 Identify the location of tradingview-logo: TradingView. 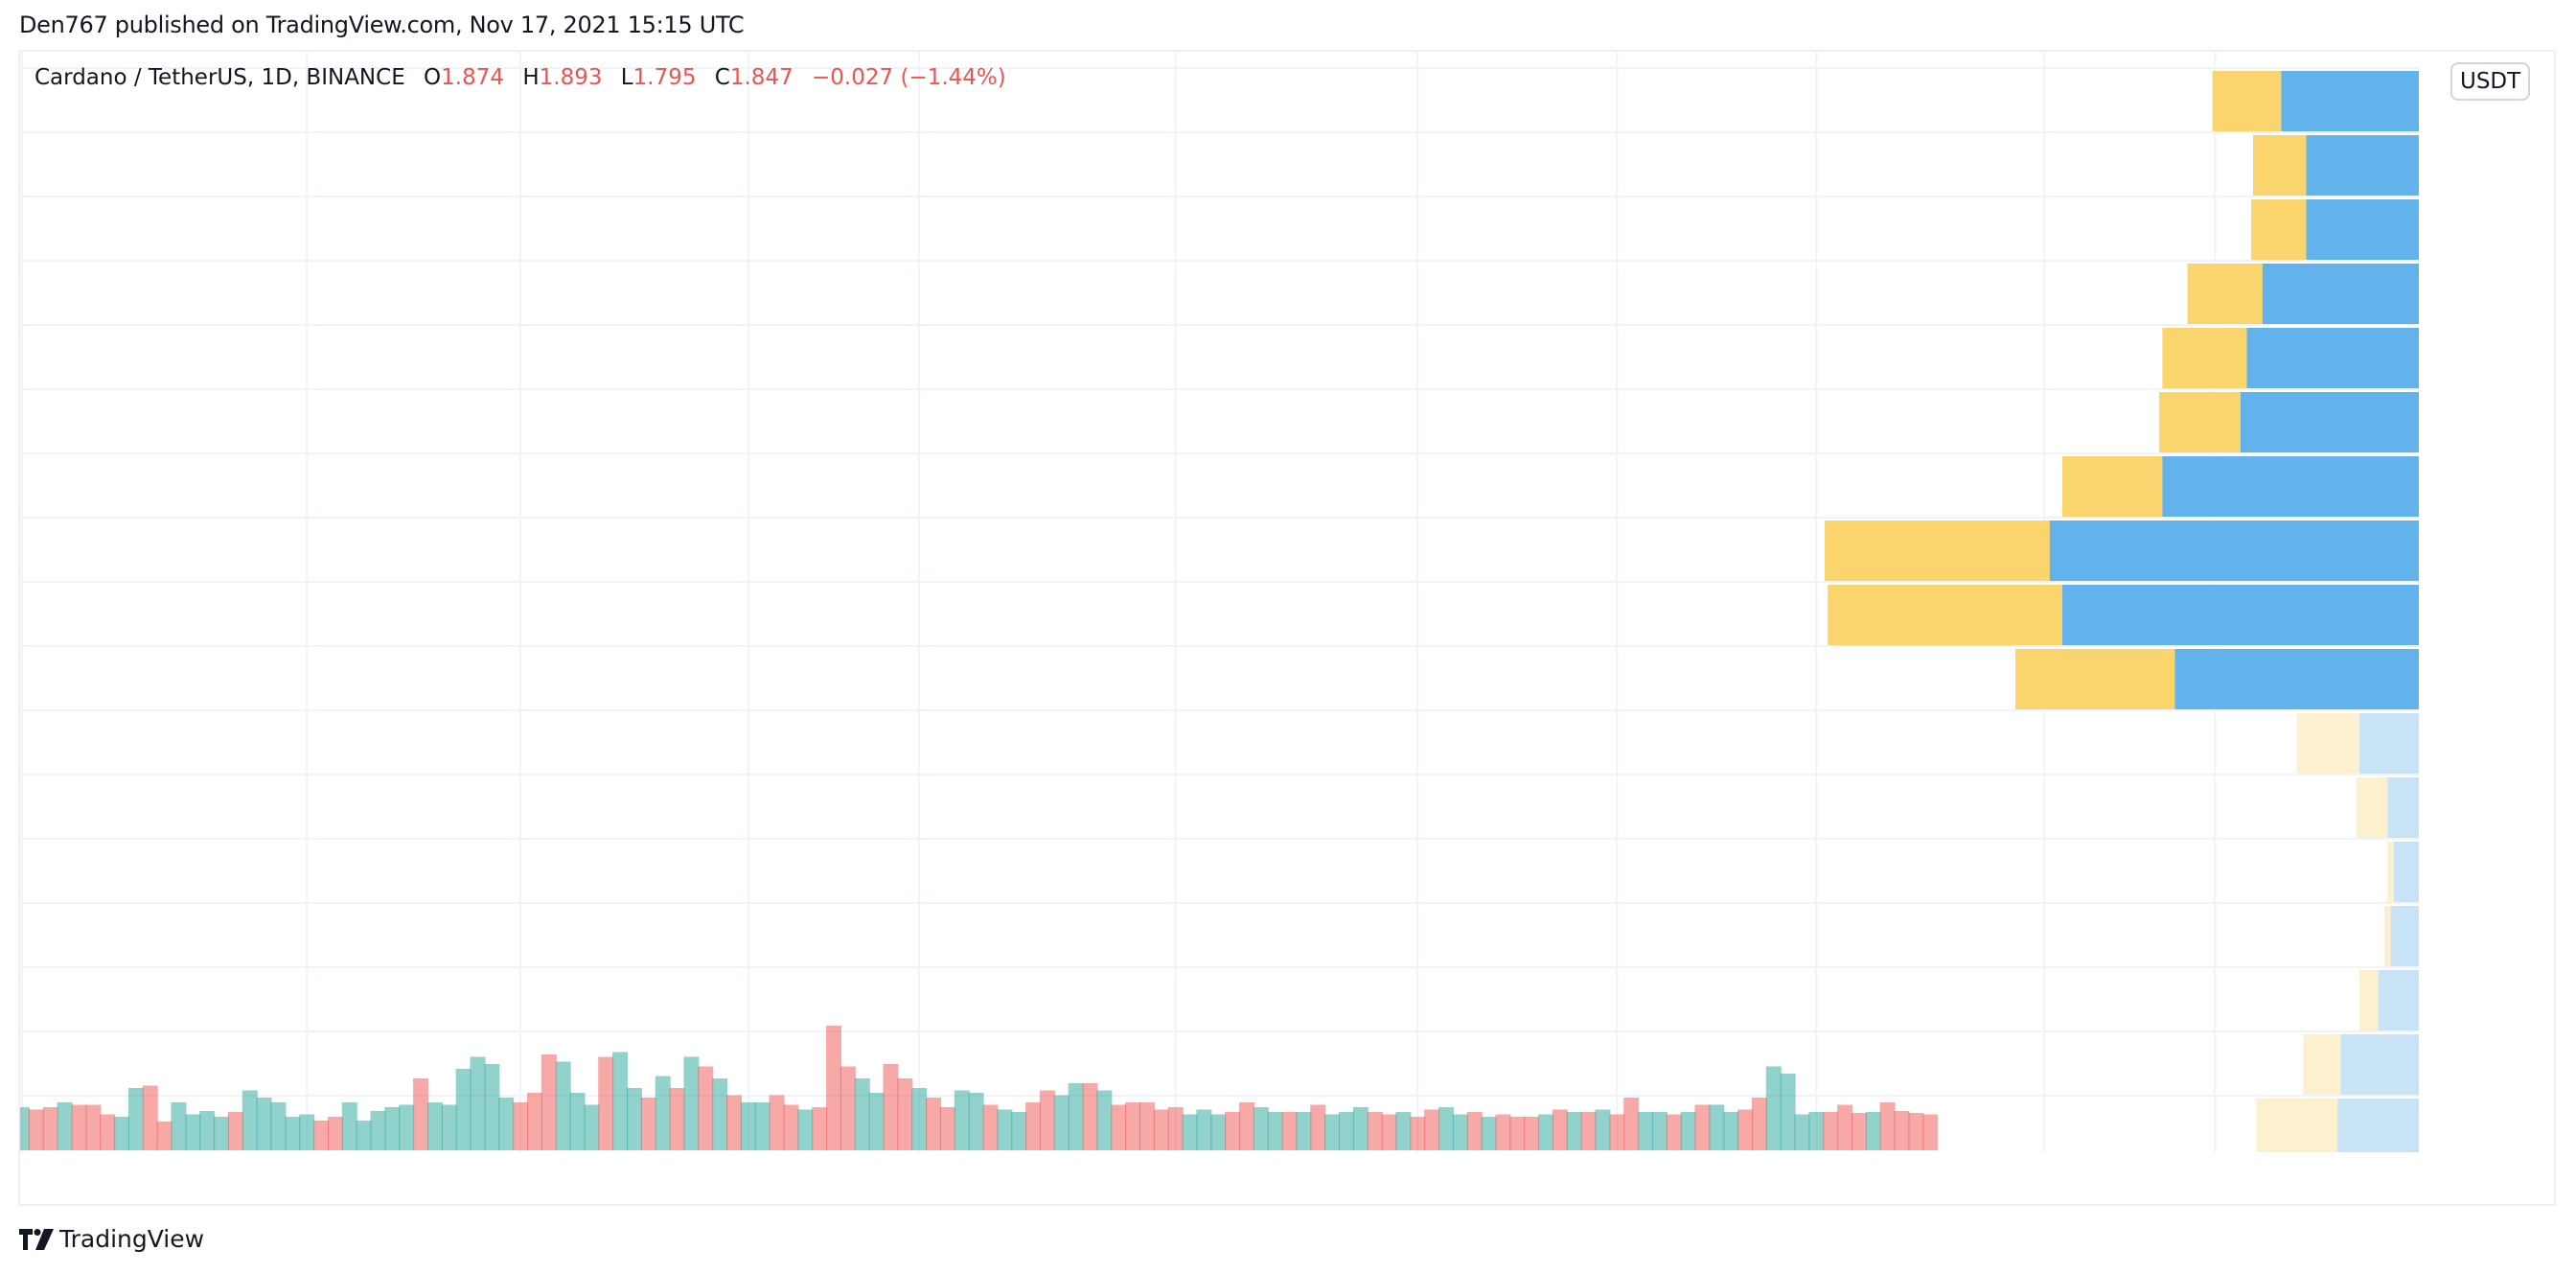
(111, 1239).